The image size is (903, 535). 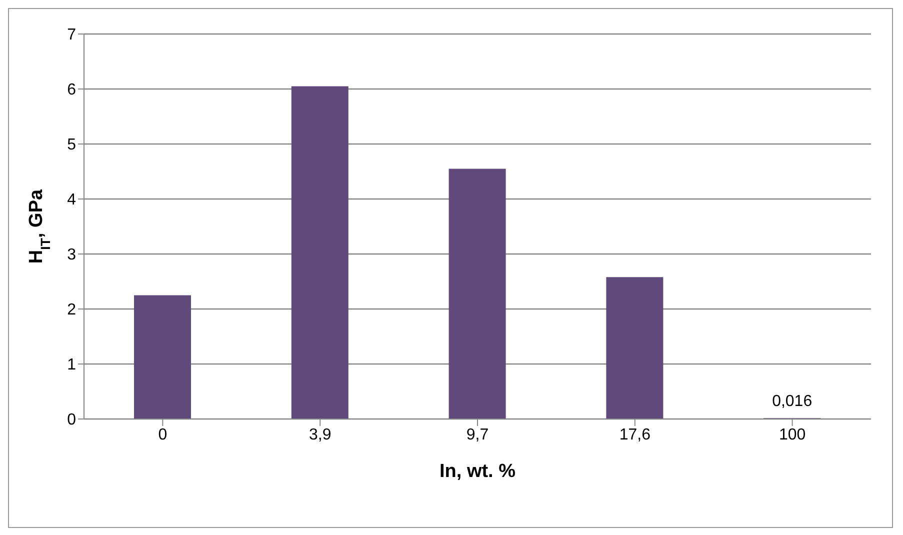 What do you see at coordinates (71, 420) in the screenshot?
I see `y-tick-label: 0` at bounding box center [71, 420].